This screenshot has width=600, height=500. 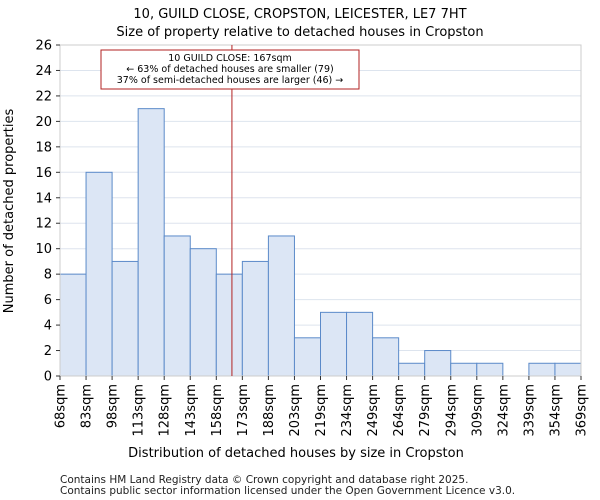 What do you see at coordinates (43, 71) in the screenshot?
I see `y-tick-label: 24` at bounding box center [43, 71].